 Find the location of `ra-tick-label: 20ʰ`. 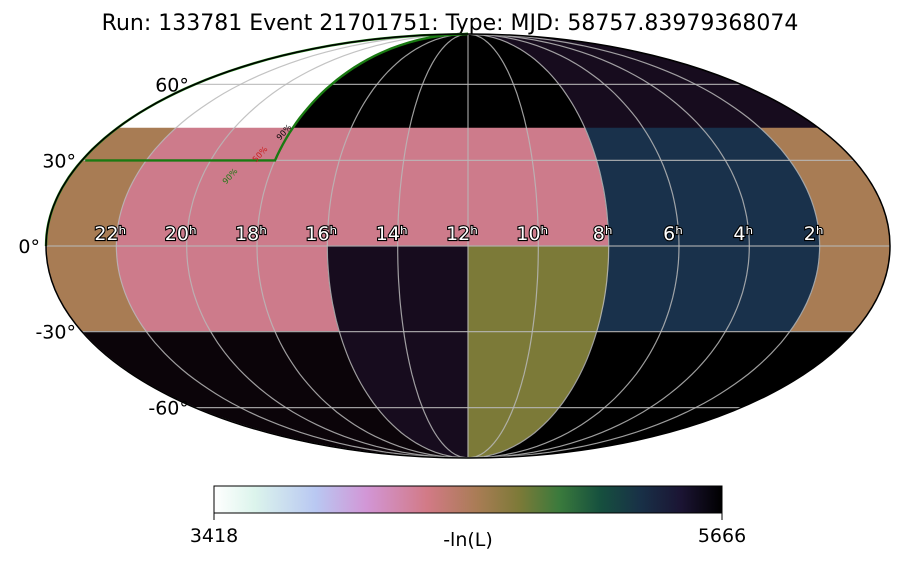

ra-tick-label: 20ʰ is located at coordinates (181, 234).